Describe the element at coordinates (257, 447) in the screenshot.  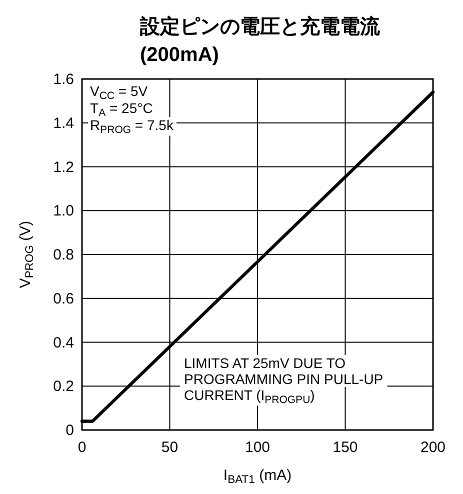
I see `x-tick-label: 100` at that location.